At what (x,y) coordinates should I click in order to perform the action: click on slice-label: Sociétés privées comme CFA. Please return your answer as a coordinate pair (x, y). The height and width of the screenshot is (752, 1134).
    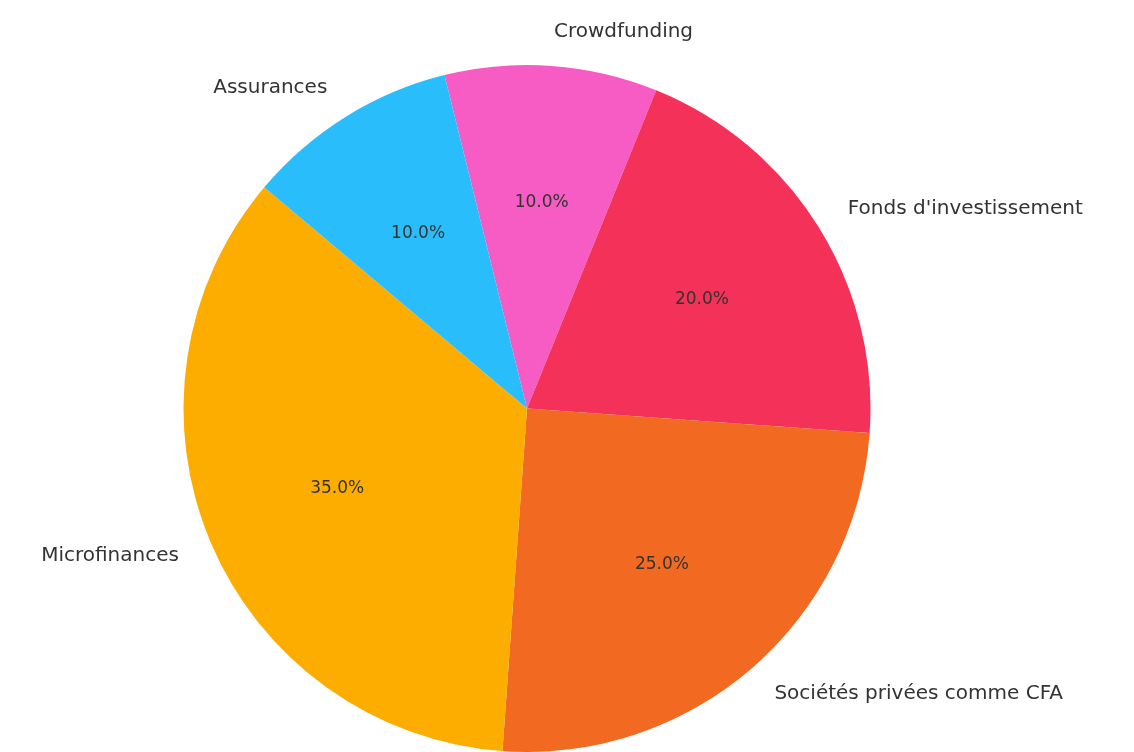
    Looking at the image, I should click on (919, 692).